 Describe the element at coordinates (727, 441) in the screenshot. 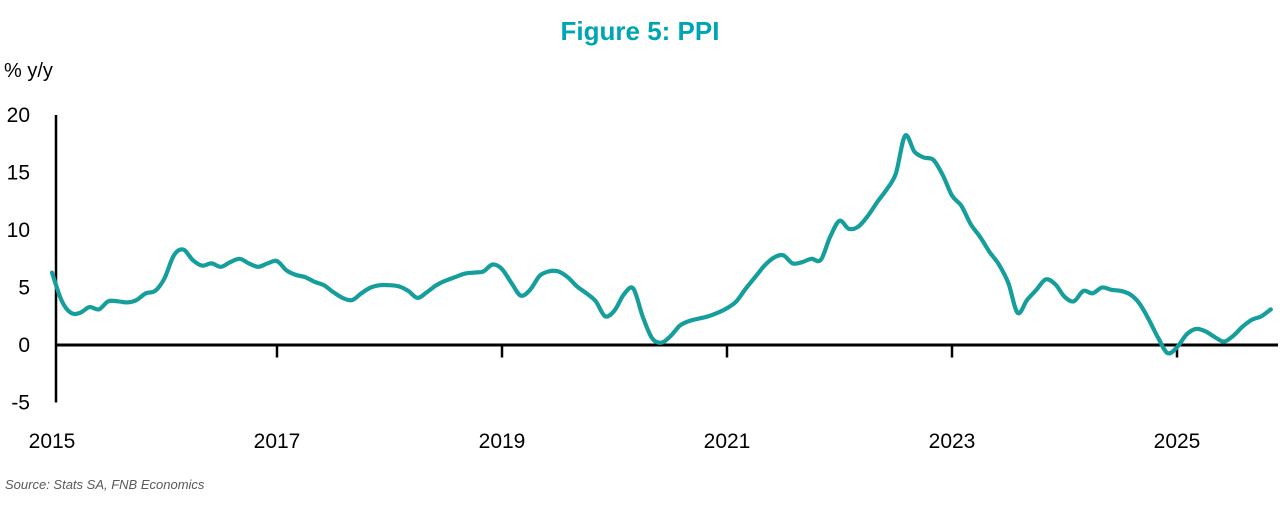

I see `x-tick-label: 2021` at that location.